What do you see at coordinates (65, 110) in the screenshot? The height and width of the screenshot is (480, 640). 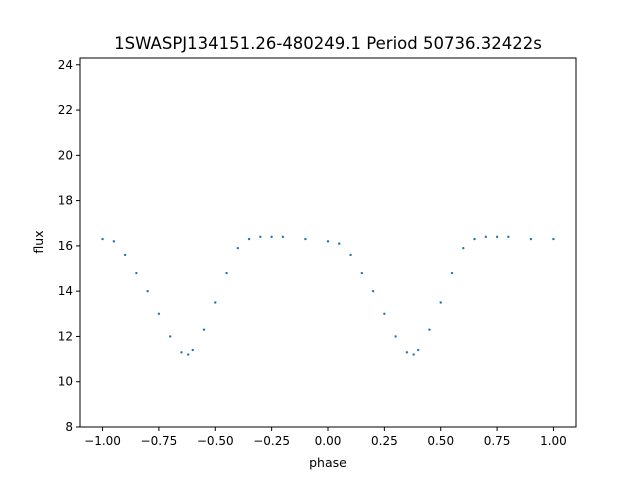 I see `y-tick-label: 22` at bounding box center [65, 110].